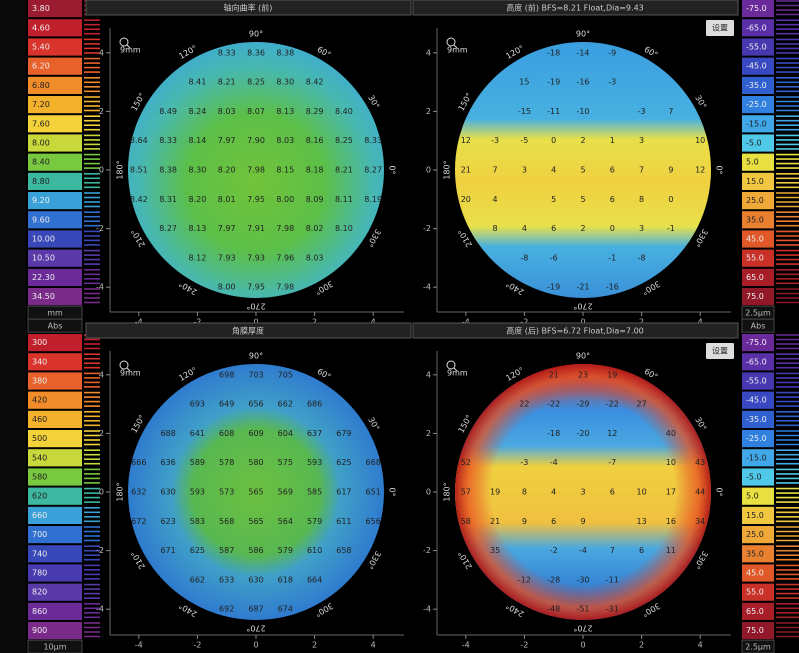 This screenshot has width=799, height=653. What do you see at coordinates (524, 521) in the screenshot?
I see `map-value: 9` at bounding box center [524, 521].